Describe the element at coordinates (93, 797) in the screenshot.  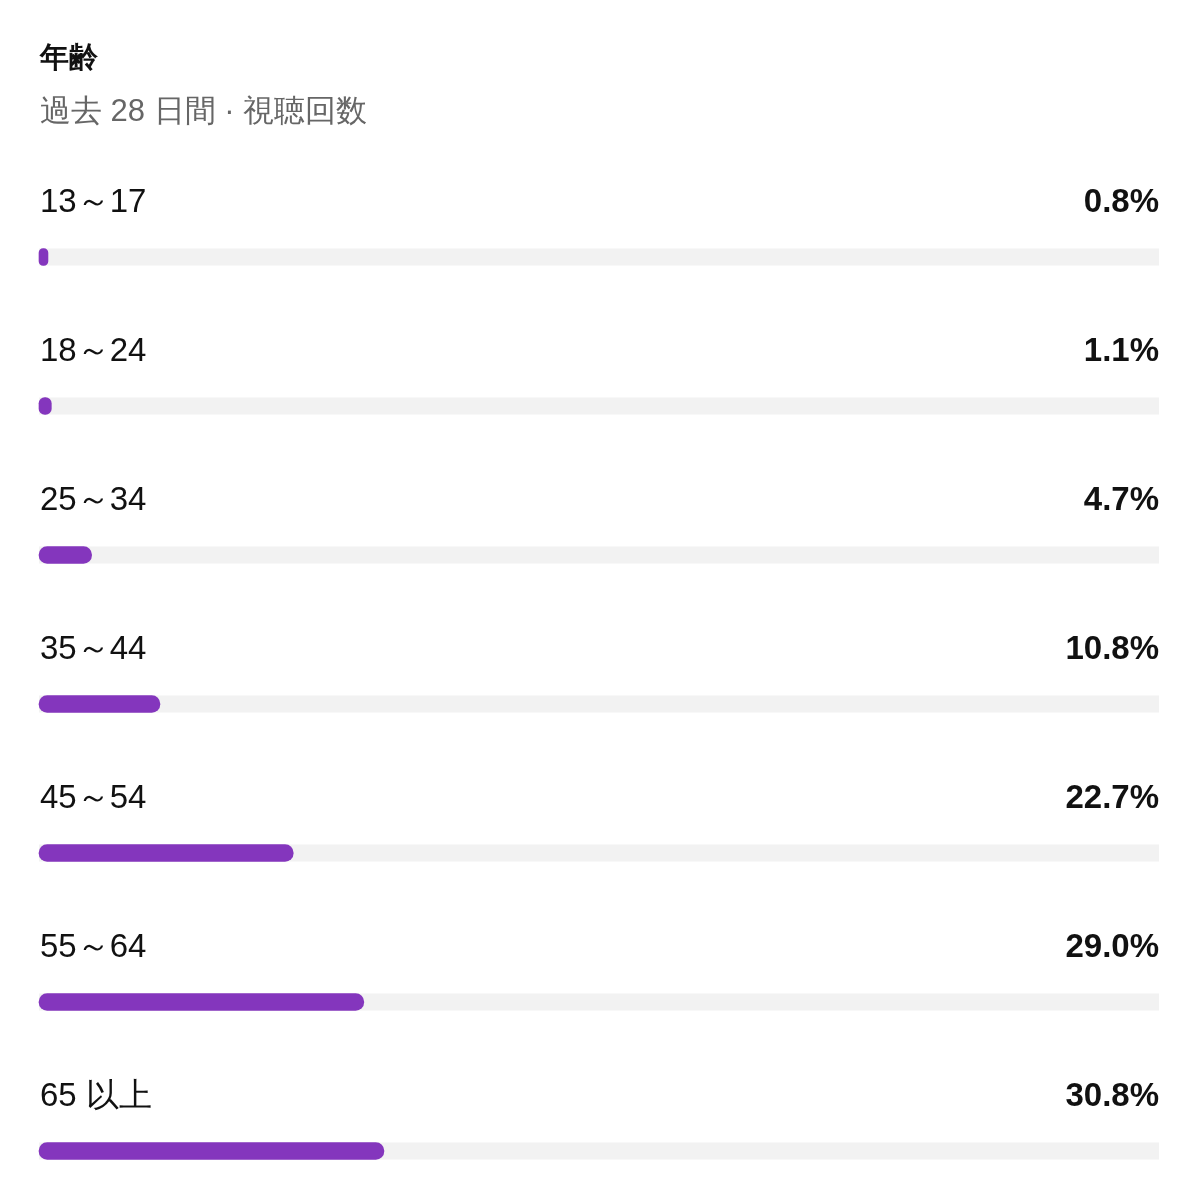
I see `y-tick-label: 45～54` at that location.